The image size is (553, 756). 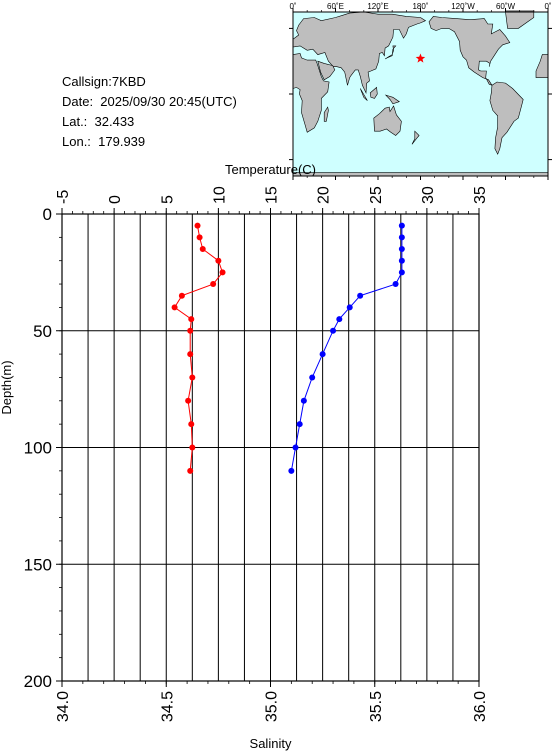 I want to click on top-axis-tick-label: 35, so click(x=480, y=195).